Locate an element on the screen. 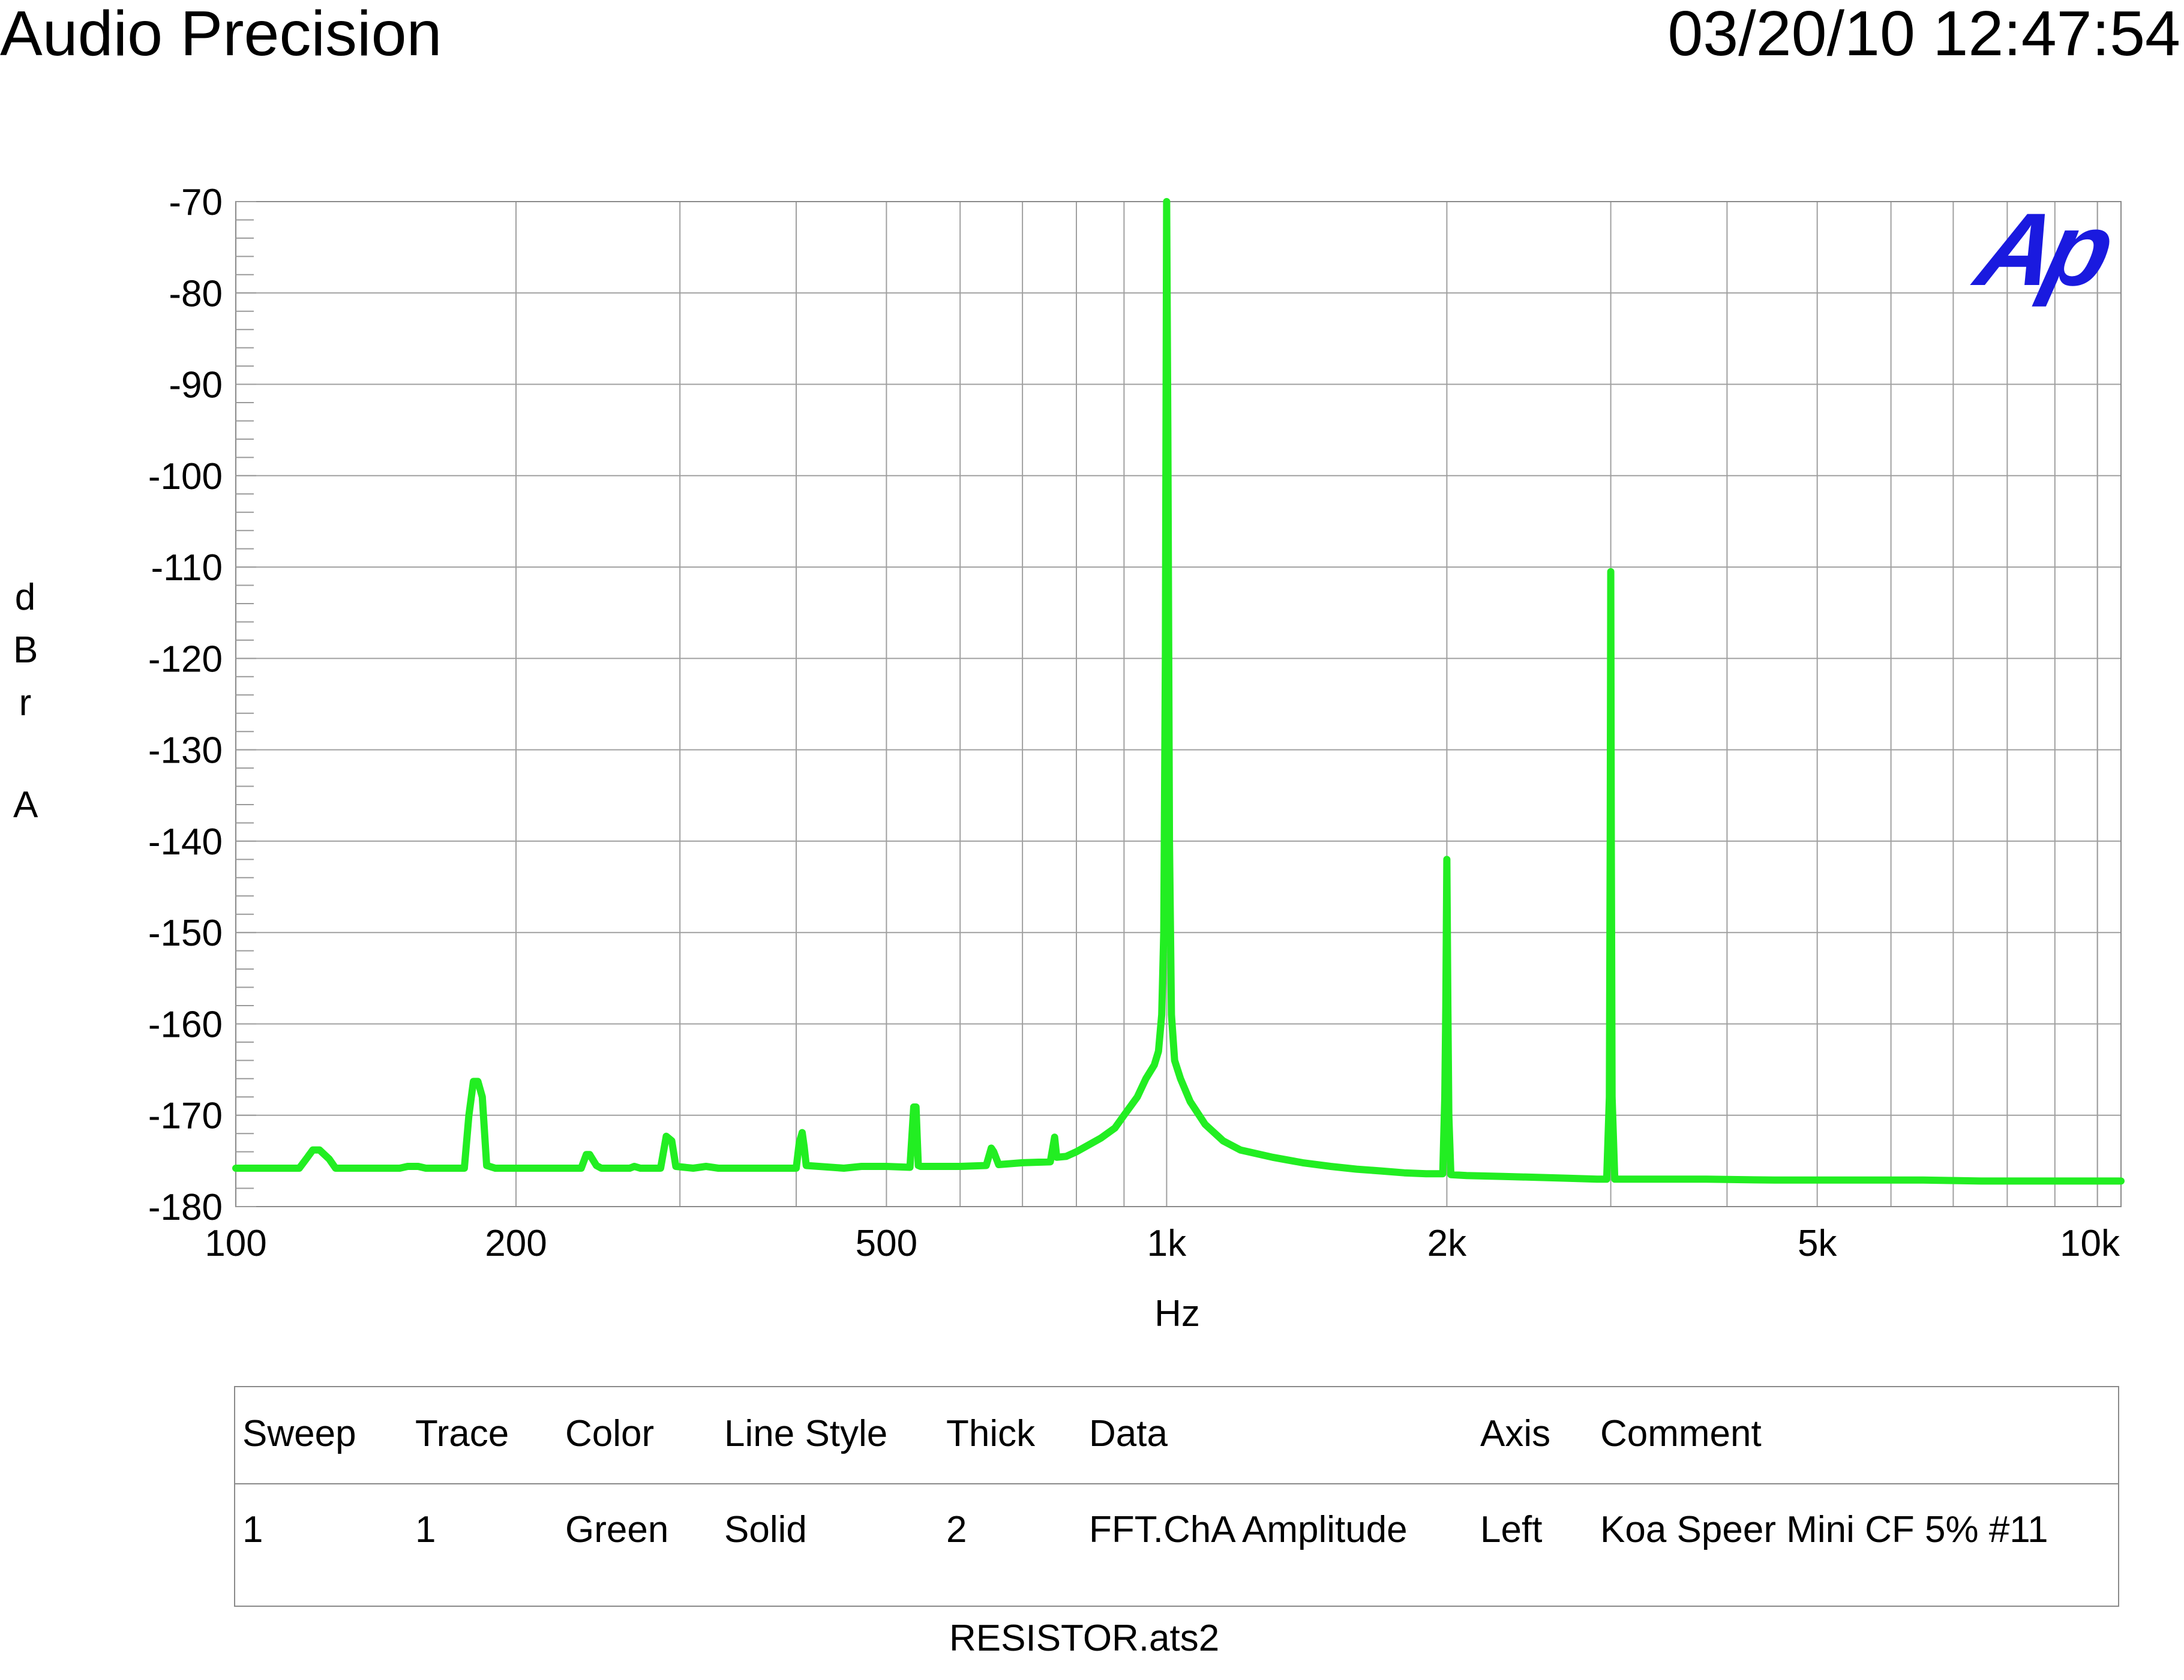 Image resolution: width=2184 pixels, height=1680 pixels. x-tick-label: 100 is located at coordinates (235, 1243).